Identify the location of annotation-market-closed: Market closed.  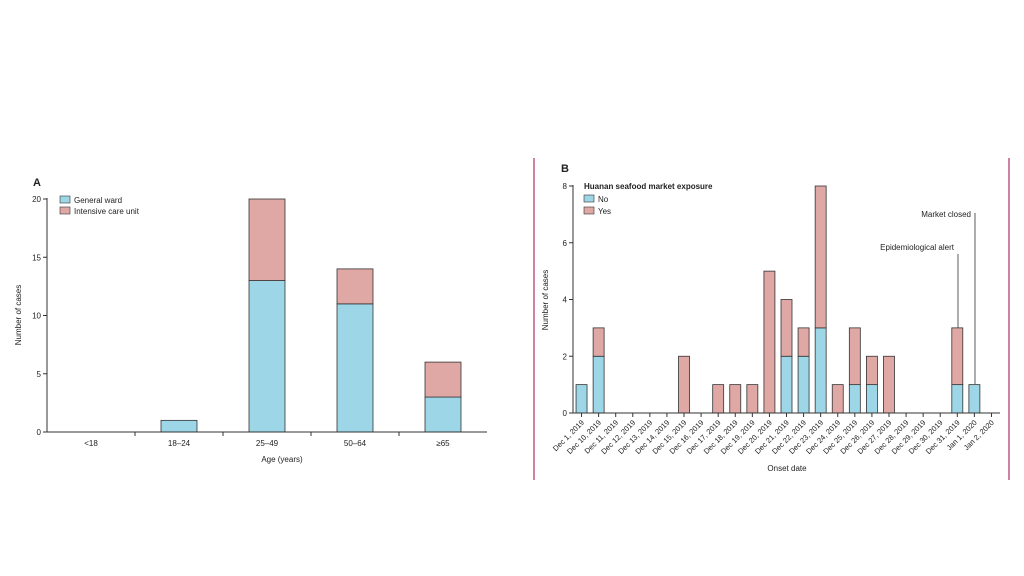
(948, 297).